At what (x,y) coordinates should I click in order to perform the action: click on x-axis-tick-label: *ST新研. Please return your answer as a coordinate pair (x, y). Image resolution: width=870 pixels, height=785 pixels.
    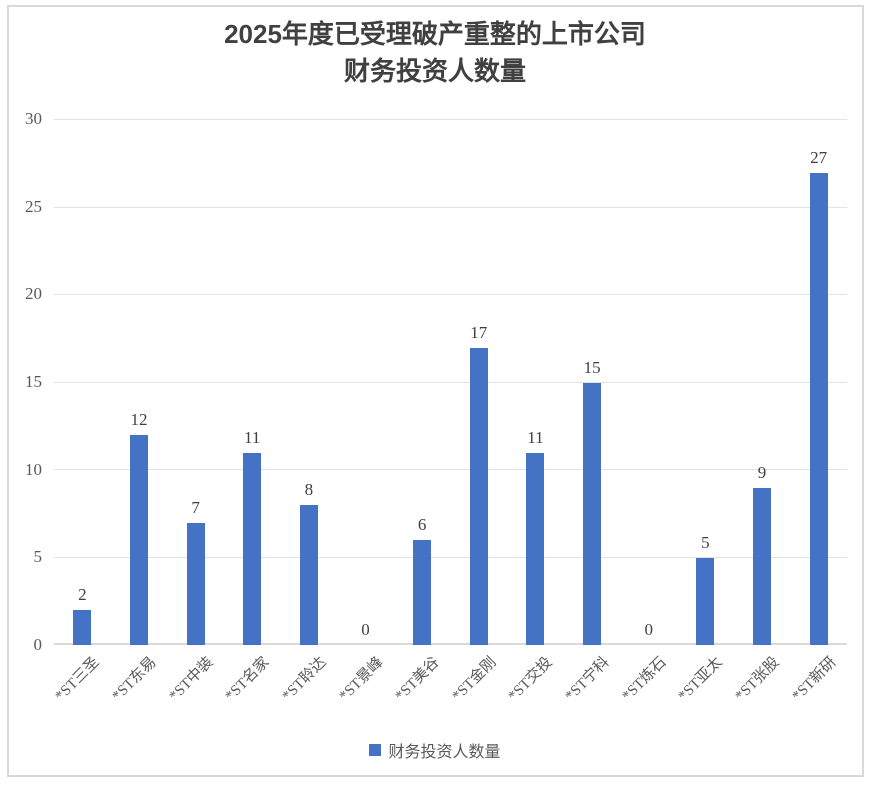
    Looking at the image, I should click on (814, 679).